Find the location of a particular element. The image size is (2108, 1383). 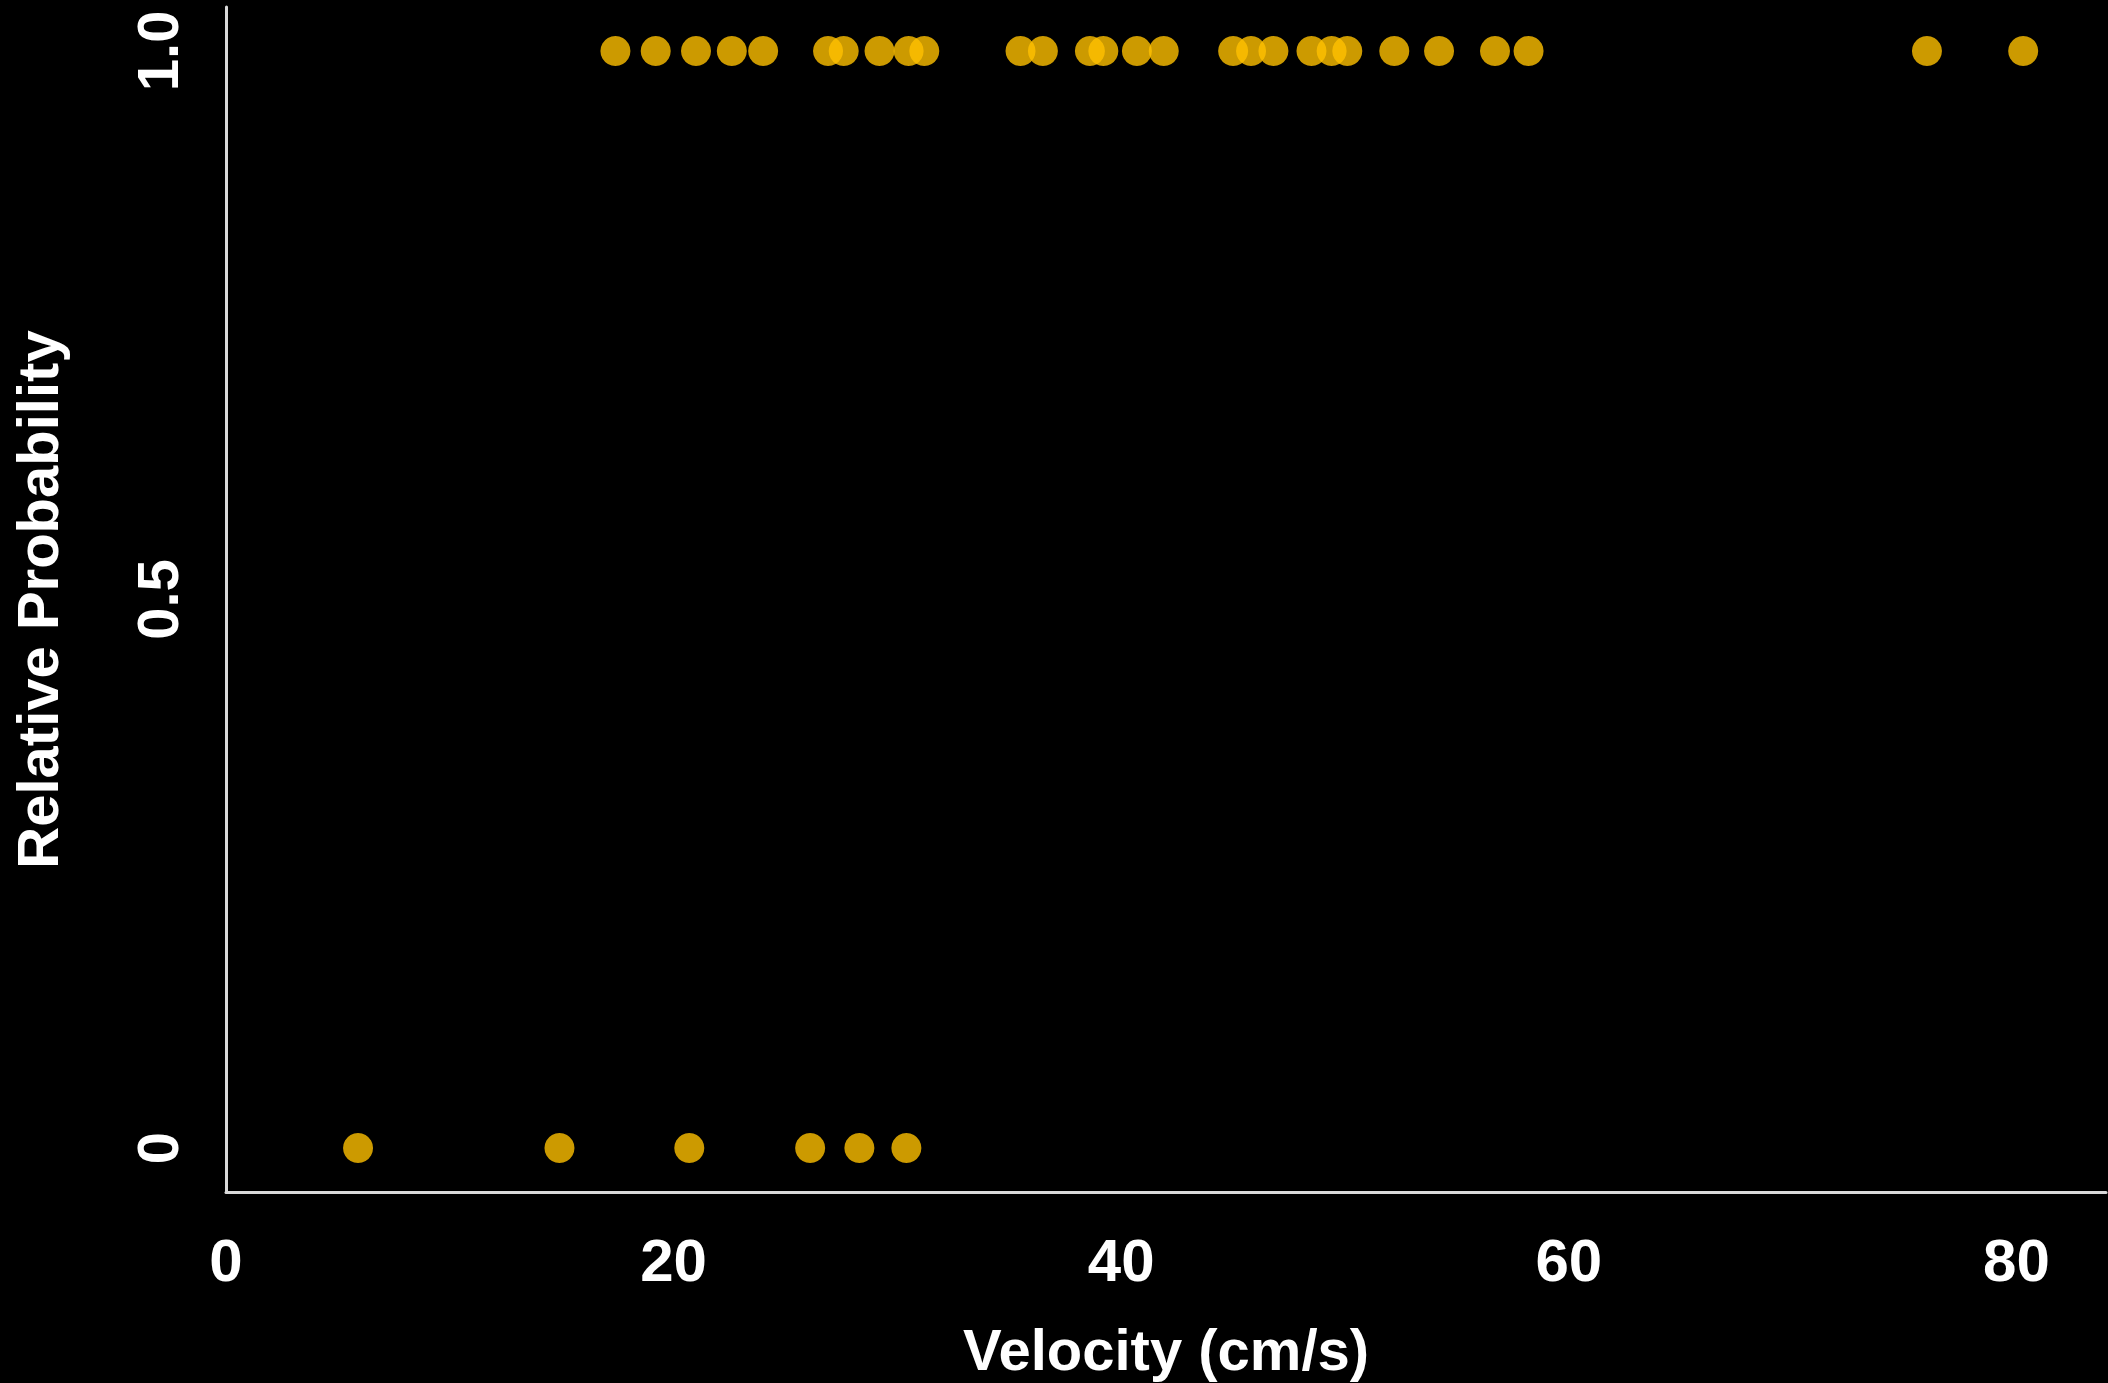

y-tick-label: 0 is located at coordinates (157, 1148).